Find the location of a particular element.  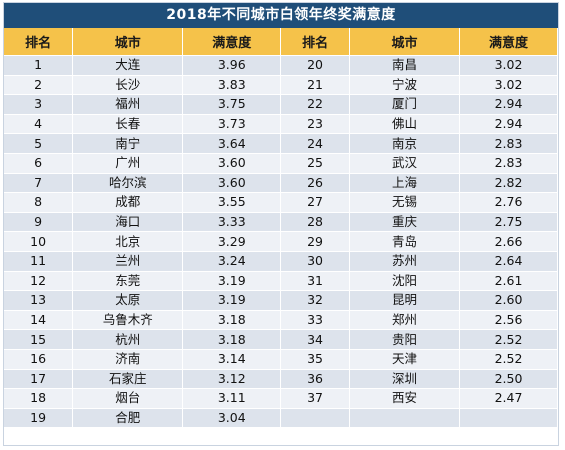

right-city-cell: 厦门 is located at coordinates (405, 104).